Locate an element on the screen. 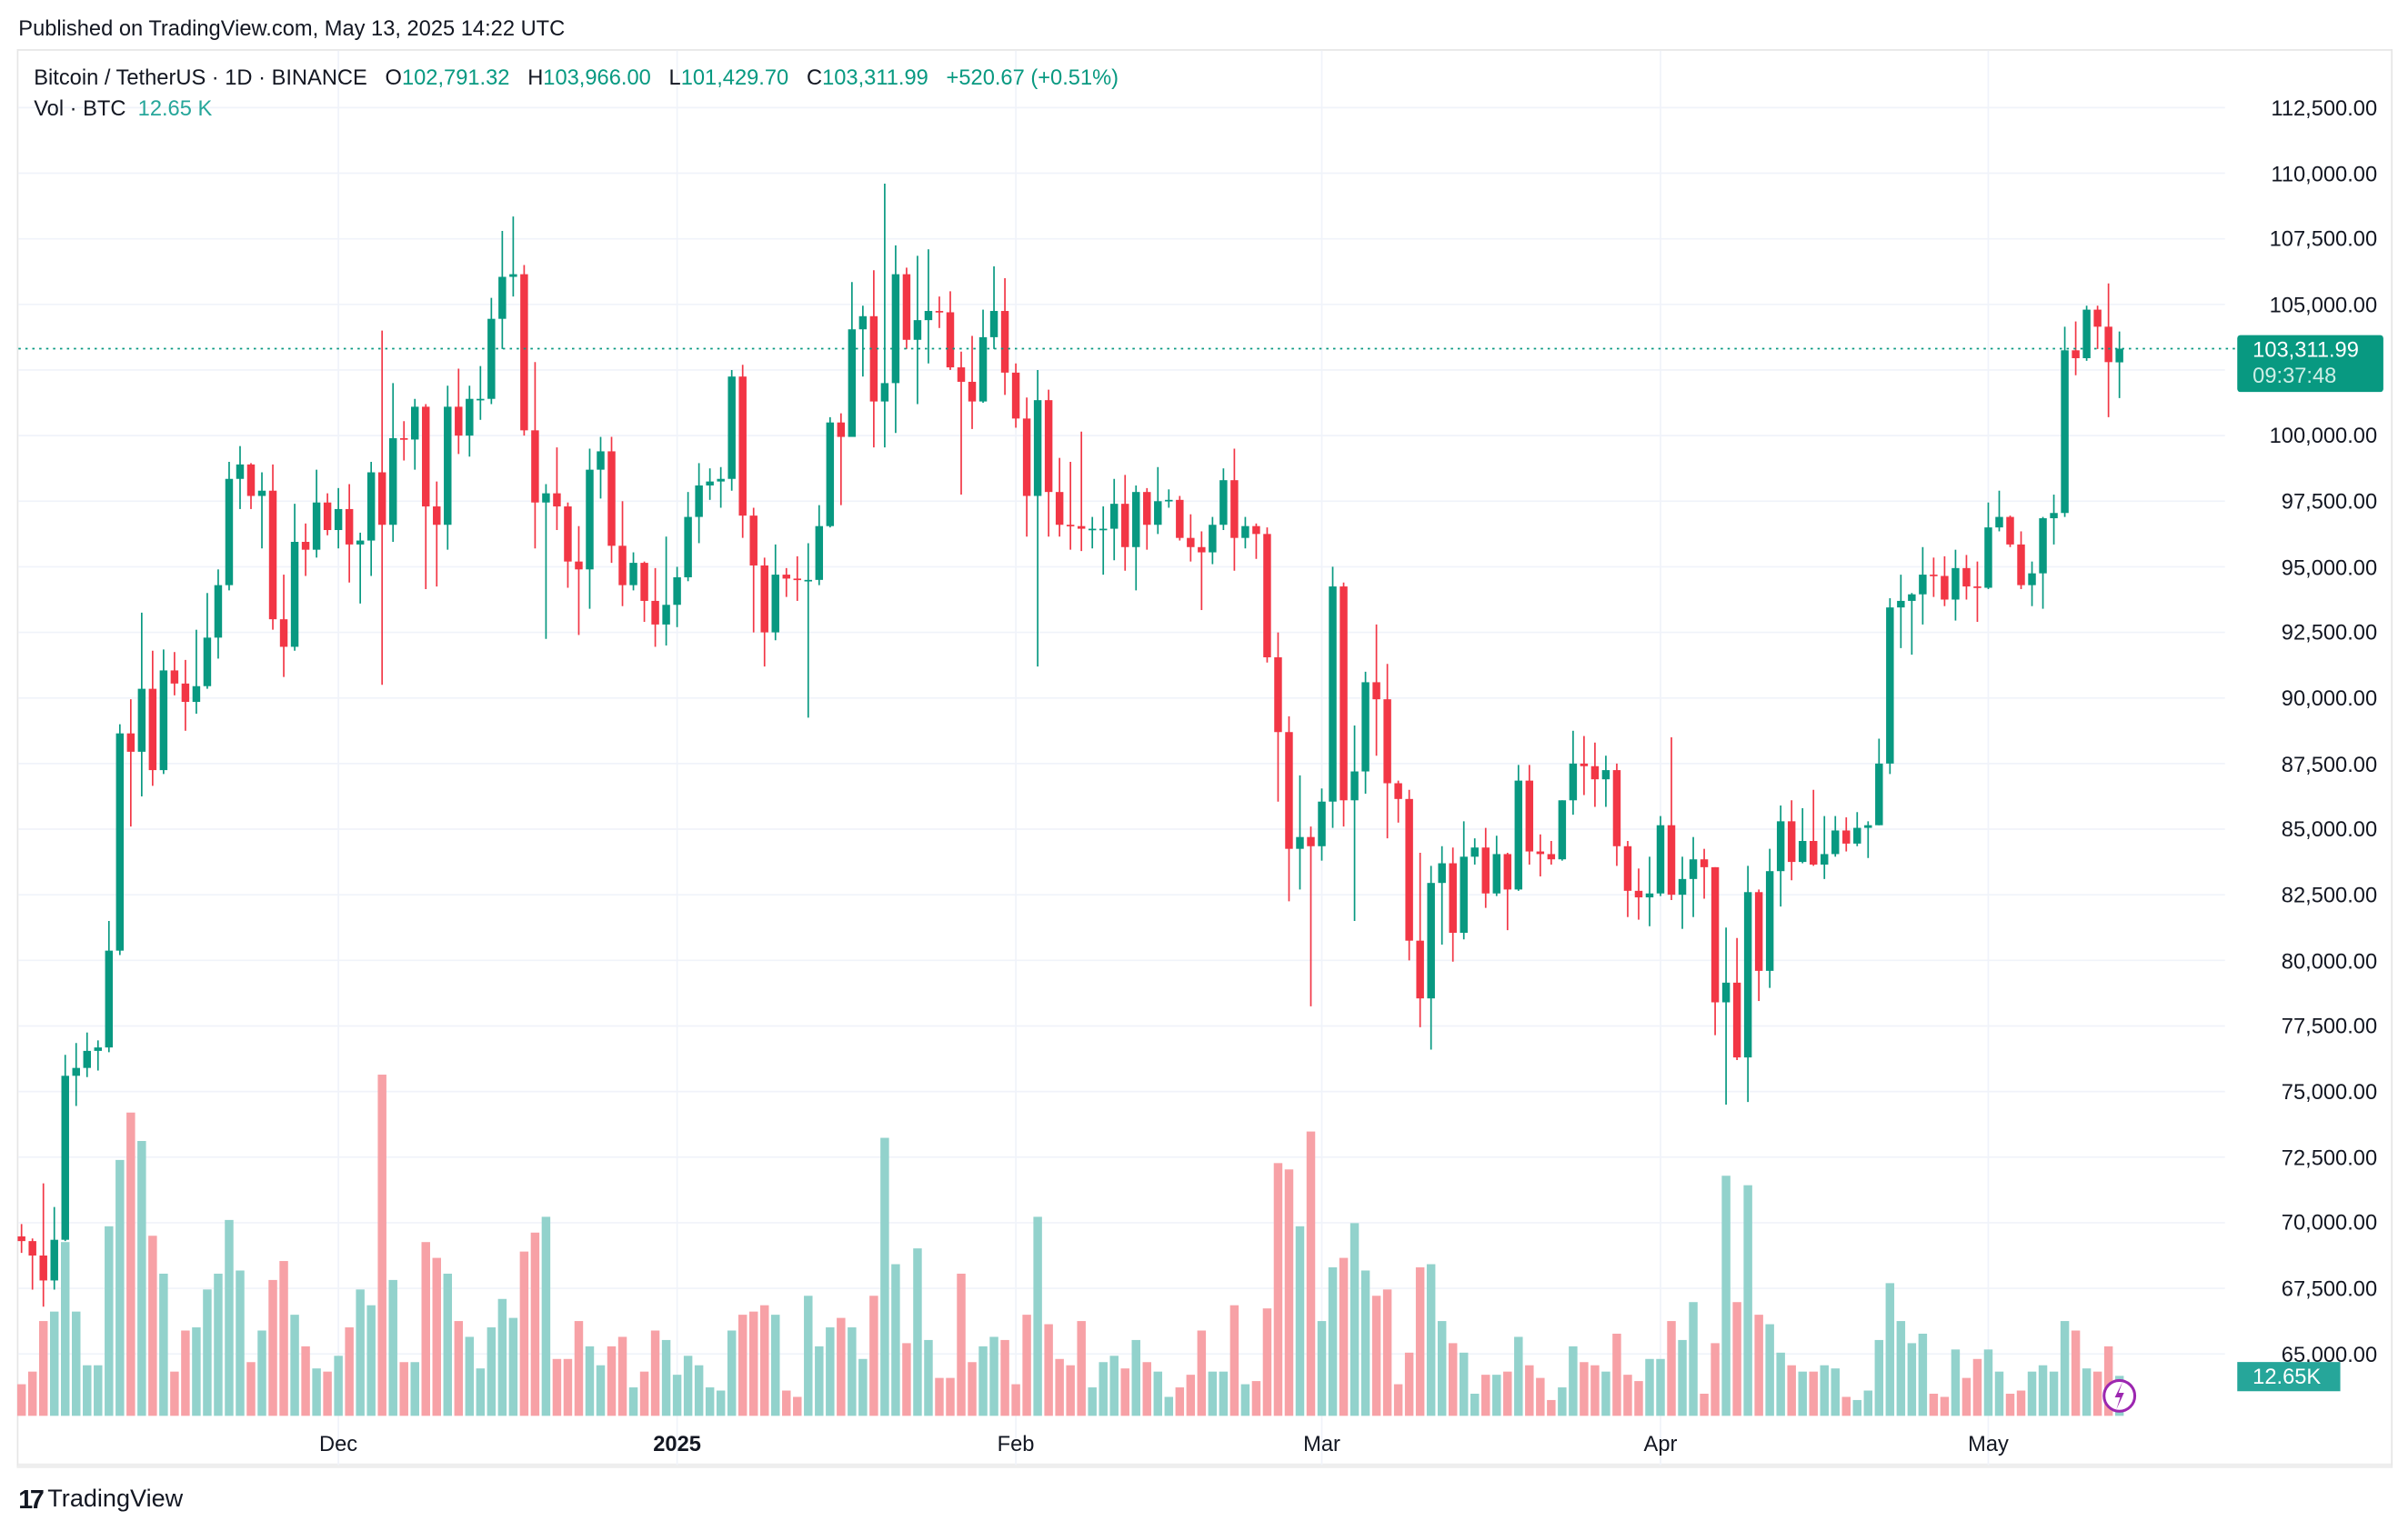 Image resolution: width=2408 pixels, height=1531 pixels. volume-legend: Vol · BTC 12.65 K is located at coordinates (123, 107).